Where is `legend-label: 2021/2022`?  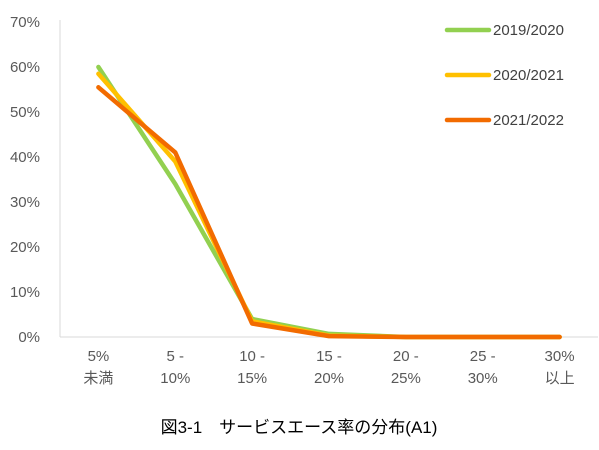
legend-label: 2021/2022 is located at coordinates (528, 120).